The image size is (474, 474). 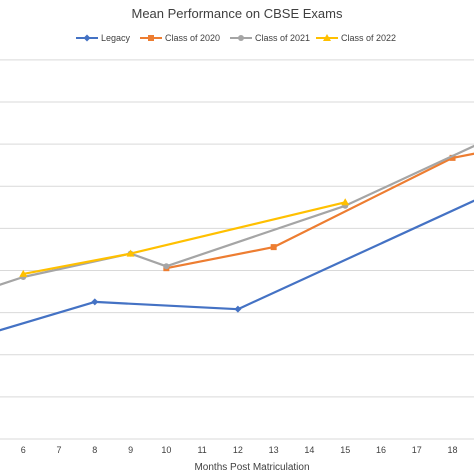 What do you see at coordinates (94, 450) in the screenshot?
I see `x-tick-label: 8` at bounding box center [94, 450].